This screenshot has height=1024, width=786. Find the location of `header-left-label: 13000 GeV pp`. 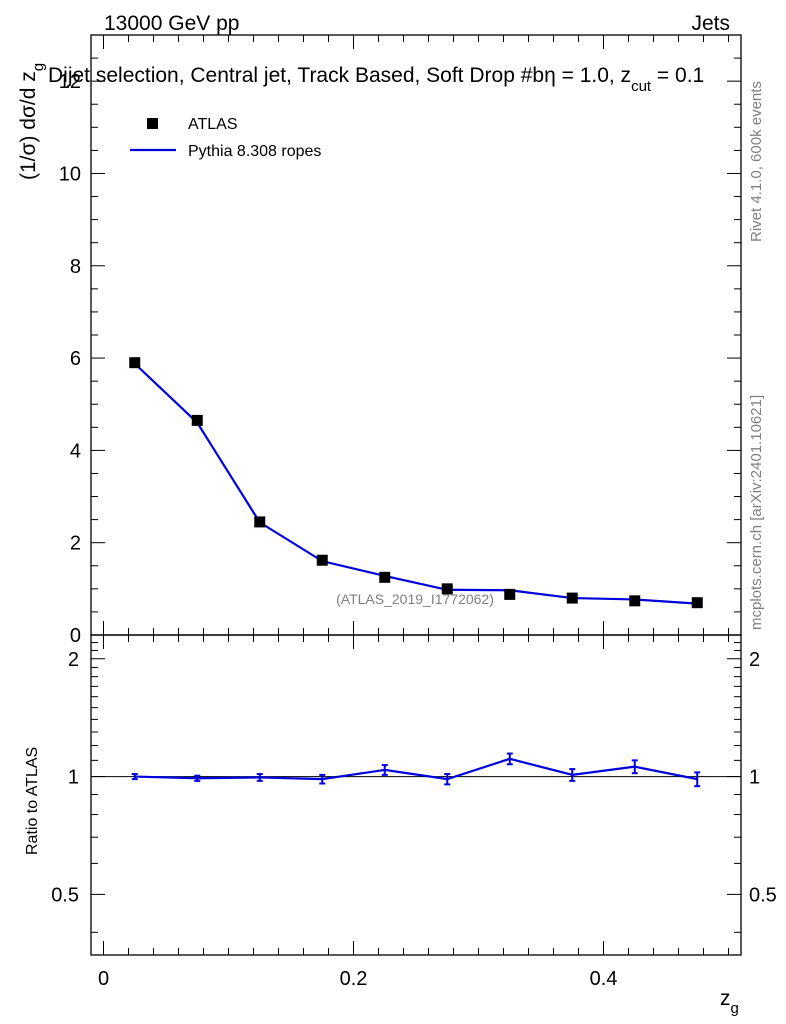

header-left-label: 13000 GeV pp is located at coordinates (171, 23).